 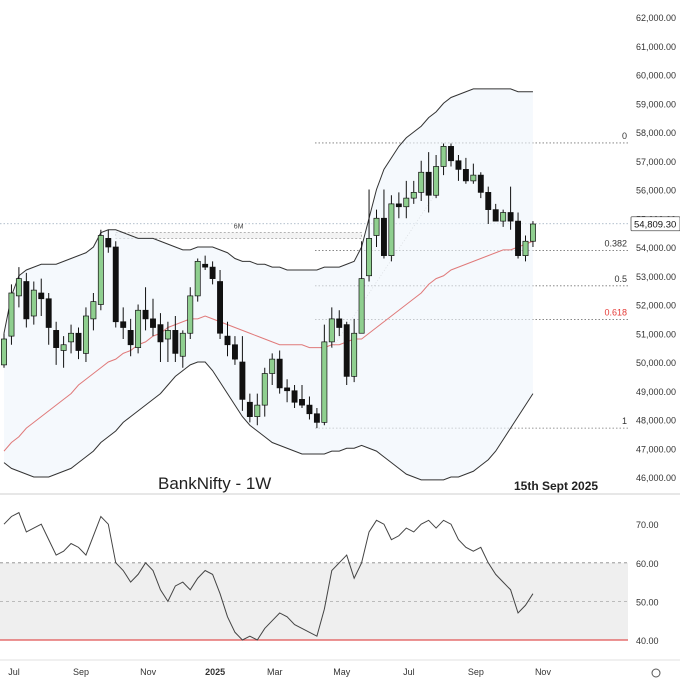 I want to click on fib-level-label: 0.382, so click(x=615, y=243).